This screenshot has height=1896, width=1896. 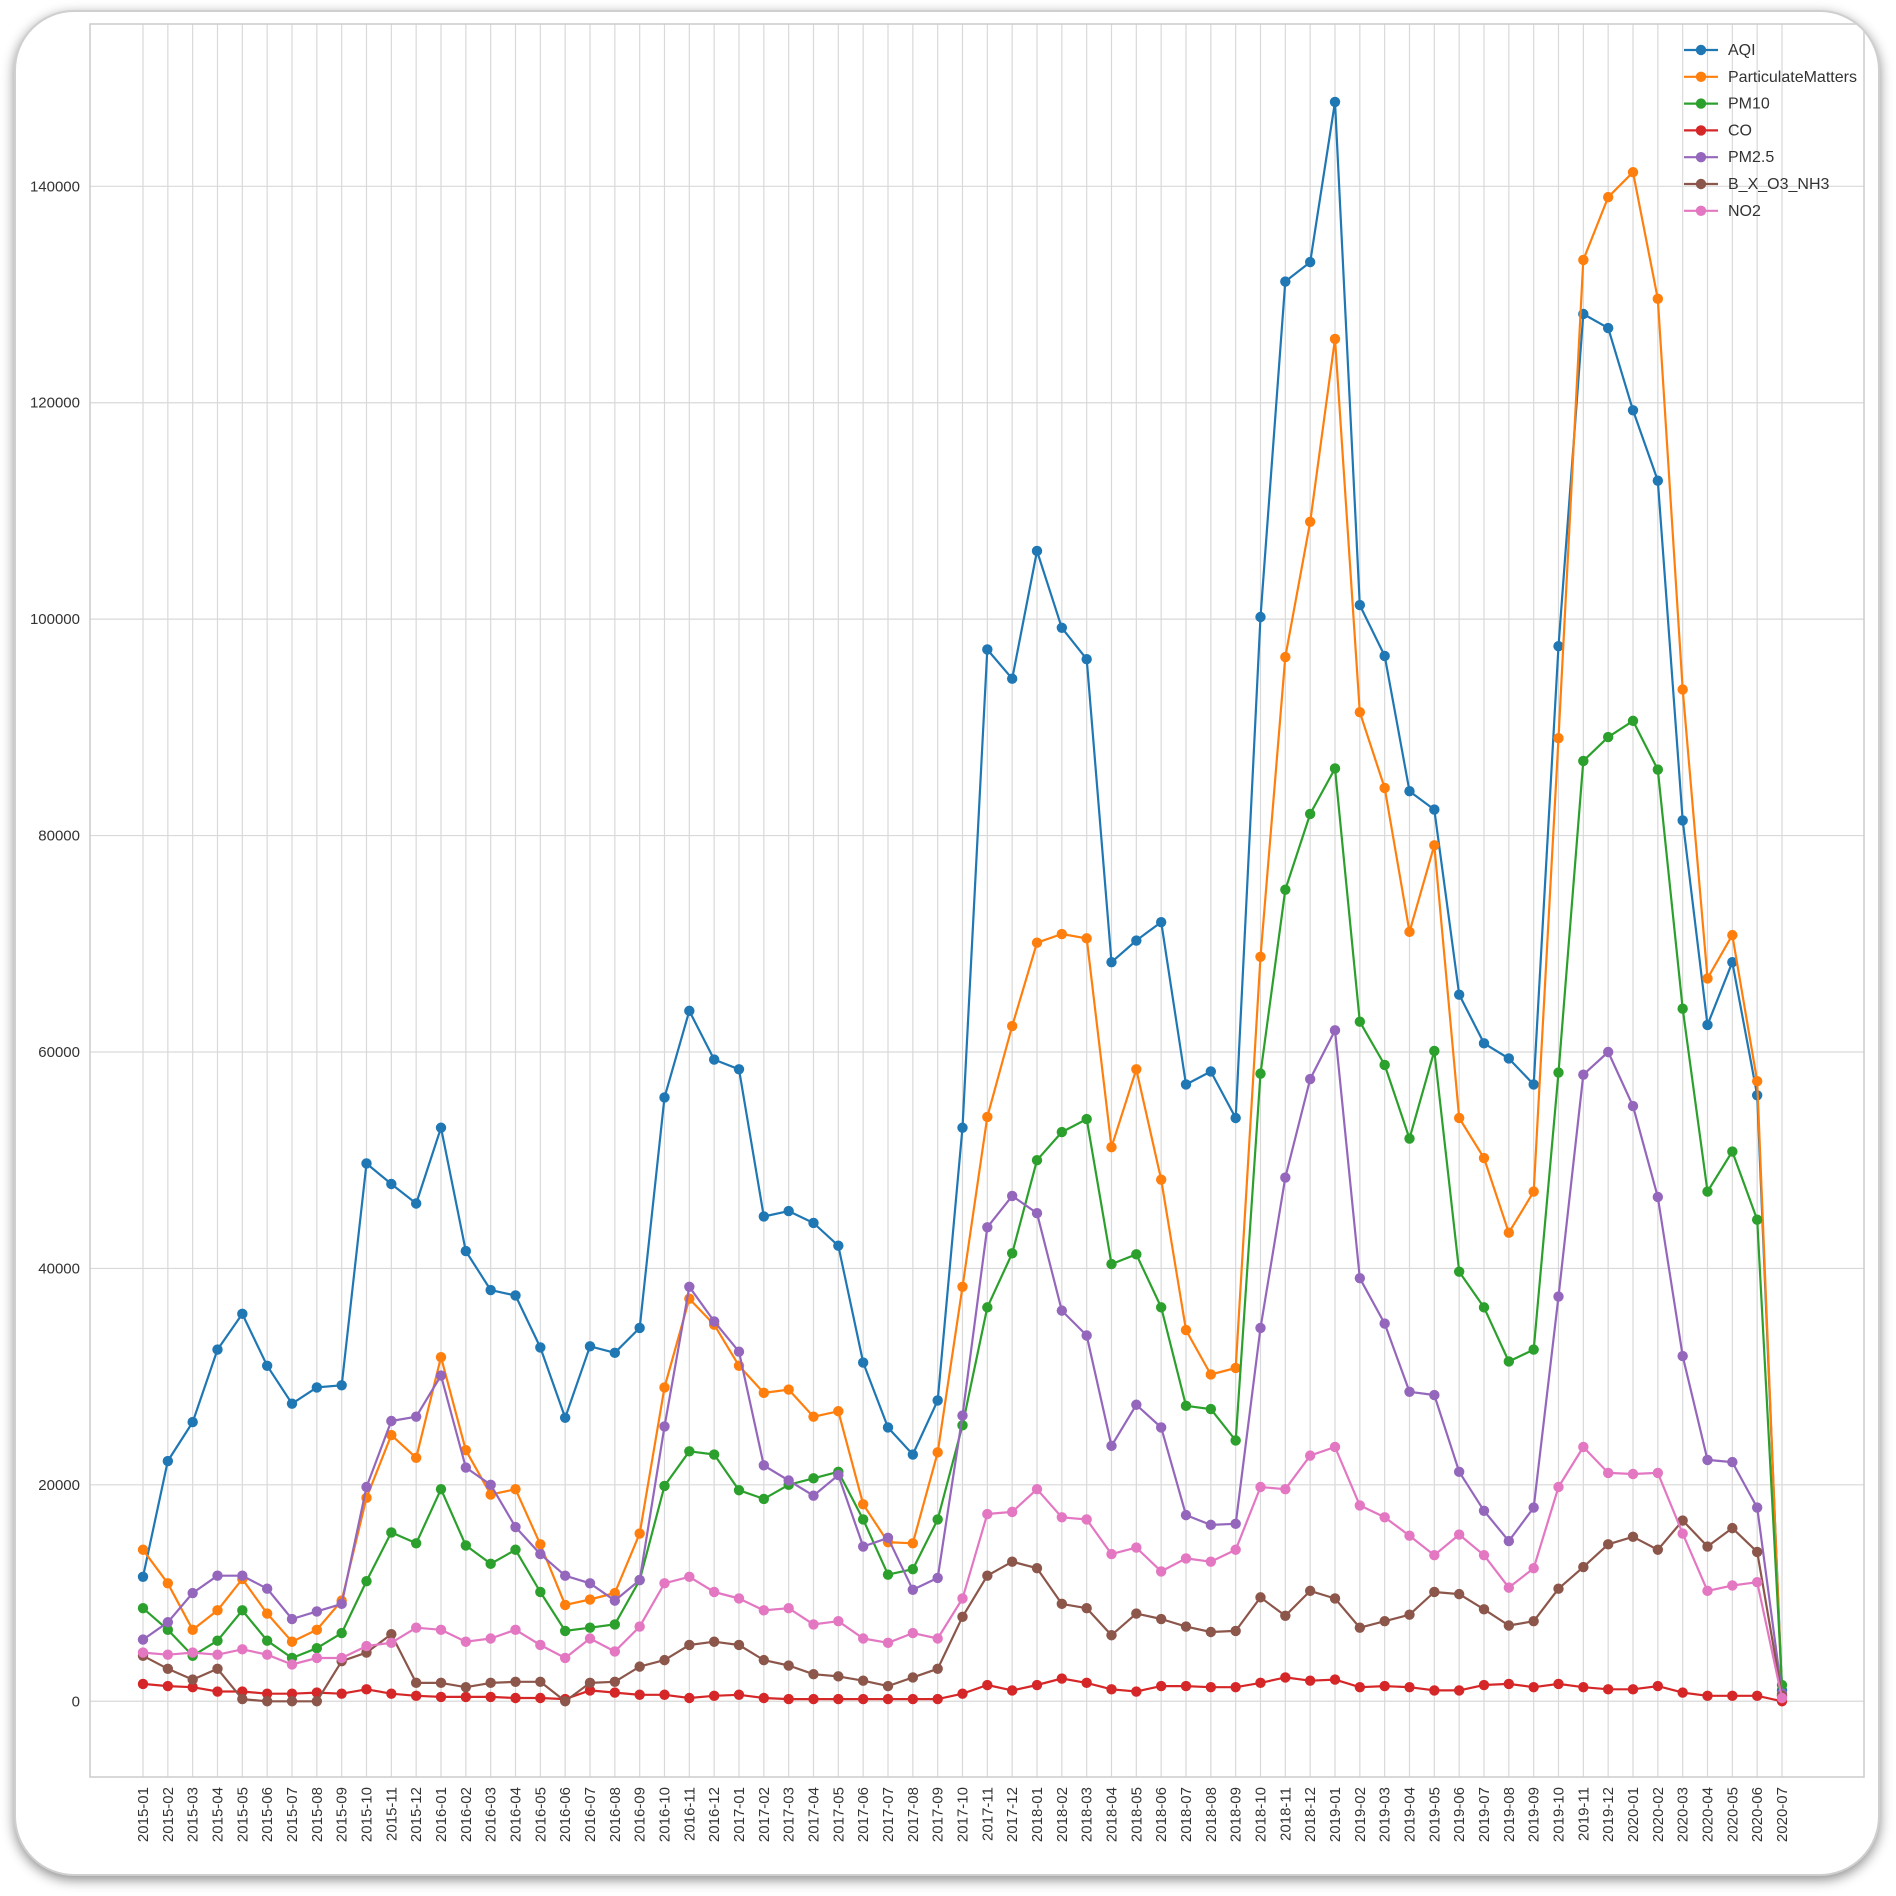 What do you see at coordinates (1385, 1814) in the screenshot?
I see `x-tick-label: 2019-03` at bounding box center [1385, 1814].